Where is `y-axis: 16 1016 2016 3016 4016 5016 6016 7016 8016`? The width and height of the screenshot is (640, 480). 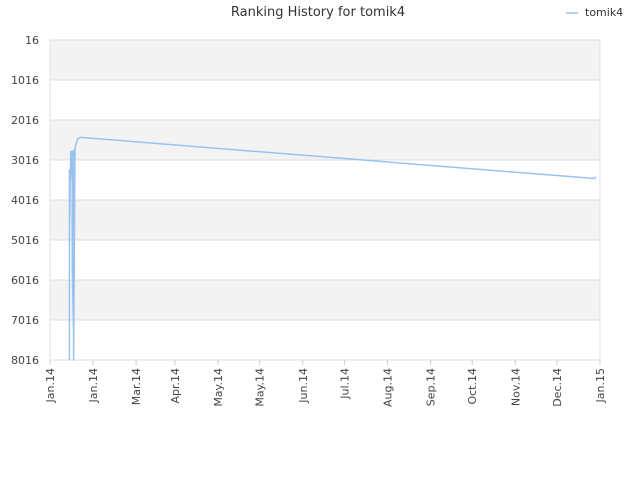 y-axis: 16 1016 2016 3016 4016 5016 6016 7016 8016 is located at coordinates (25, 200).